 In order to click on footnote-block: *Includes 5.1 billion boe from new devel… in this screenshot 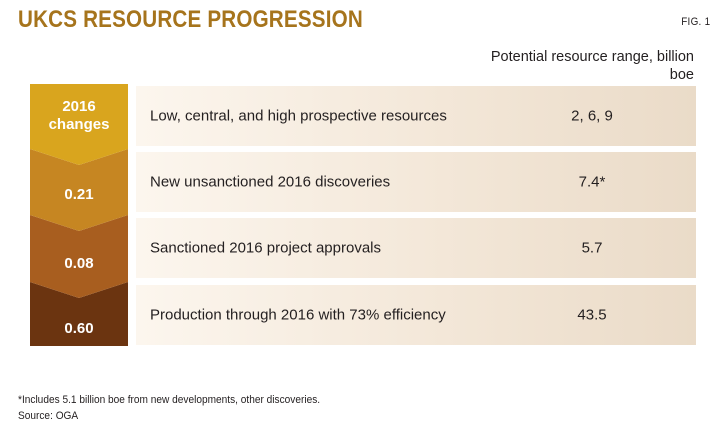, I will do `click(169, 408)`.